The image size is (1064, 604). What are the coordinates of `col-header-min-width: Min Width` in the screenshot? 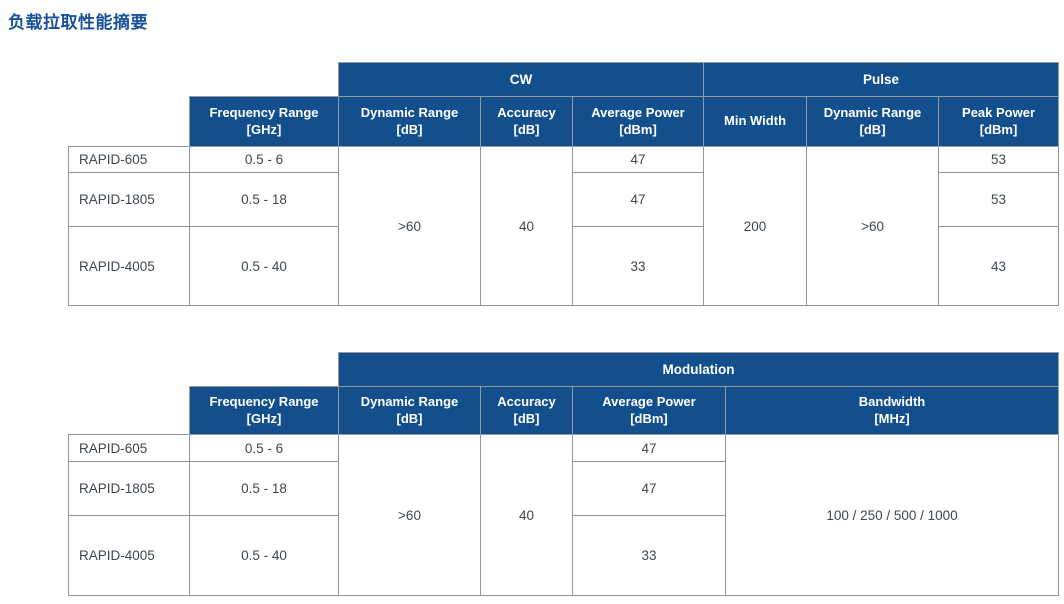 It's located at (755, 121).